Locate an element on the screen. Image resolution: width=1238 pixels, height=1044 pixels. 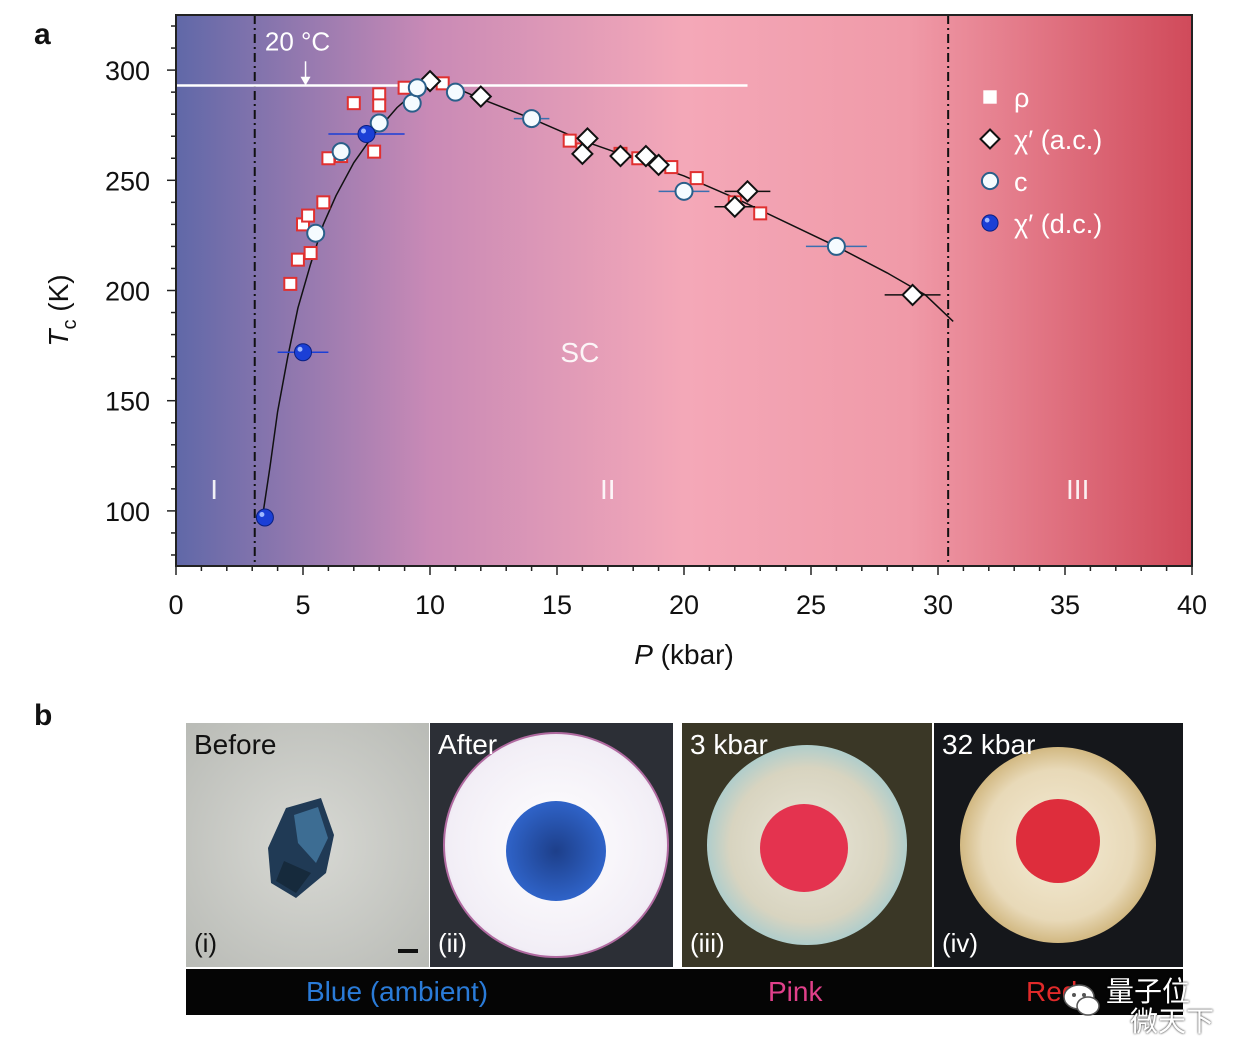
photo-title: Before is located at coordinates (235, 744).